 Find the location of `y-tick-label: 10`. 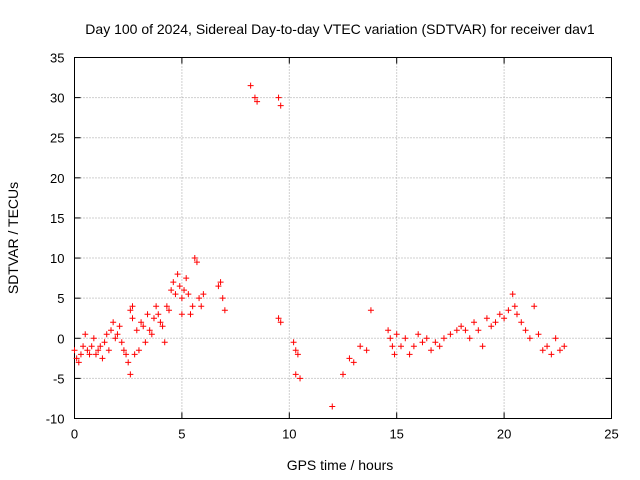

y-tick-label: 10 is located at coordinates (57, 258).